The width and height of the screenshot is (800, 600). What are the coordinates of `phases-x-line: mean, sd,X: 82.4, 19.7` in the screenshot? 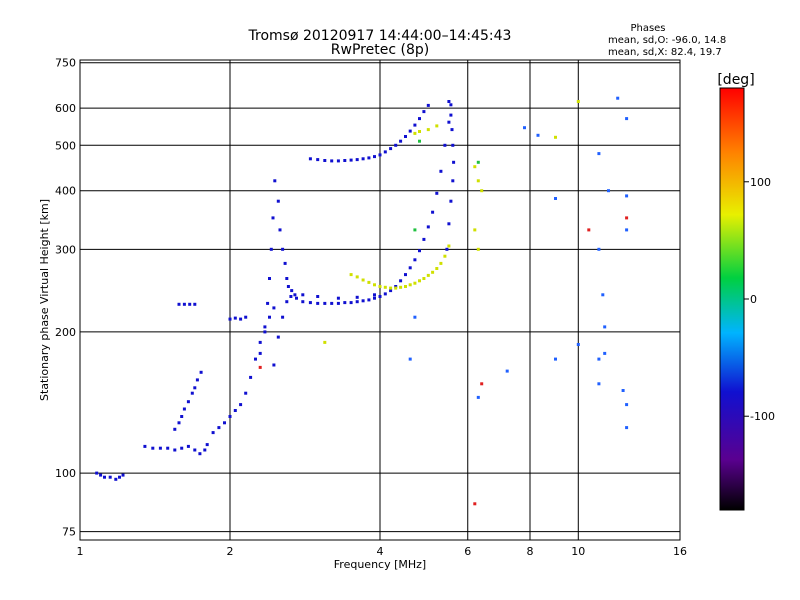 It's located at (665, 52).